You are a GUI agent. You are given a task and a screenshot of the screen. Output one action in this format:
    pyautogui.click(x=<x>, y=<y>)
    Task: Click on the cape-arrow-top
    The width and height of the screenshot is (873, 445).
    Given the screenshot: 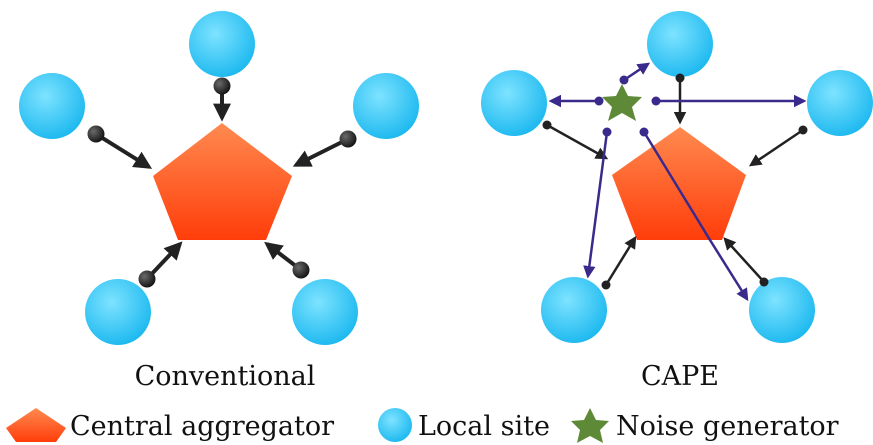 What is the action you would take?
    pyautogui.click(x=680, y=99)
    